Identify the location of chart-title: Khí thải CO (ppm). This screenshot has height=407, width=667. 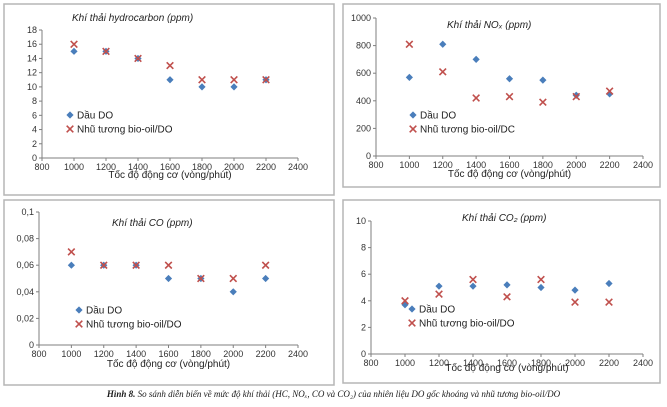
(152, 223).